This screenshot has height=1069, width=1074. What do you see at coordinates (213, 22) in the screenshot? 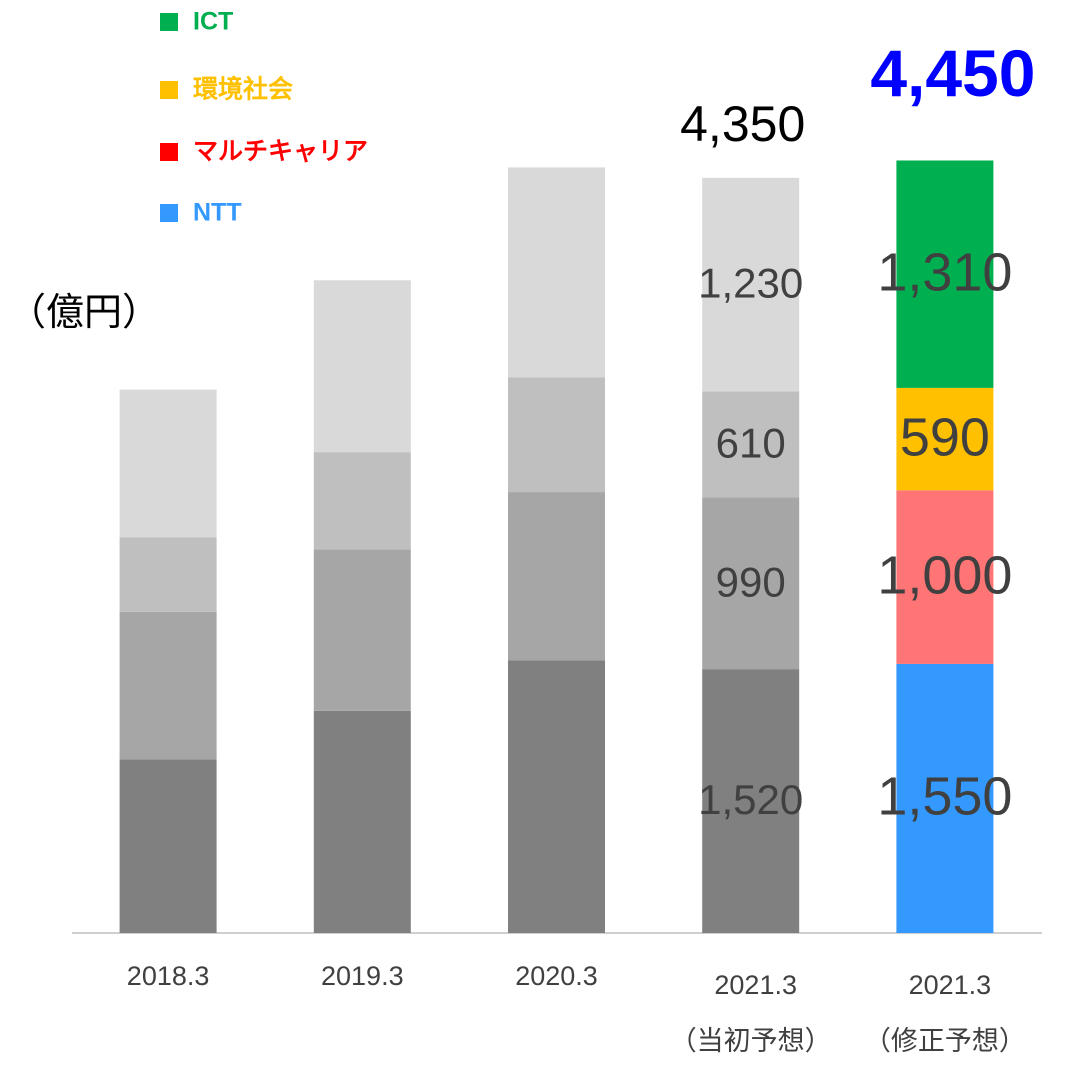
I see `legend-label: ICT` at bounding box center [213, 22].